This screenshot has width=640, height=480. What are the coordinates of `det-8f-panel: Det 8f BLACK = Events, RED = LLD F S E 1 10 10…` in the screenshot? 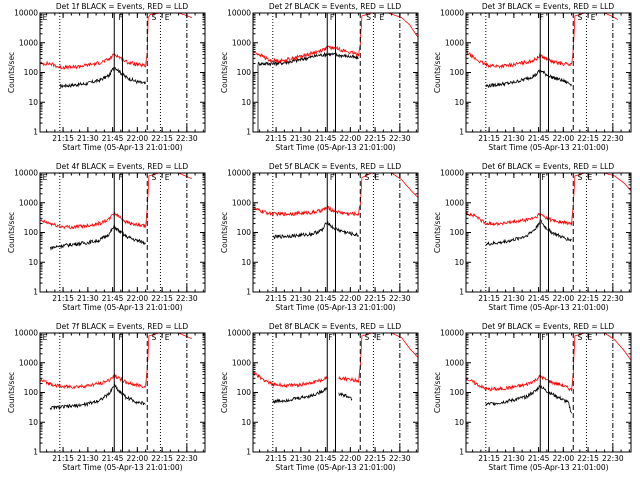 It's located at (319, 400).